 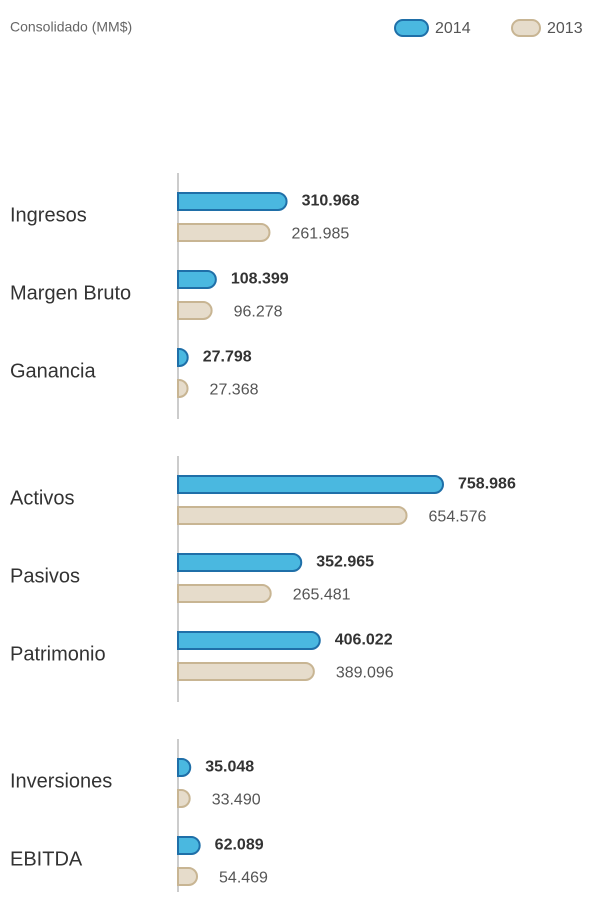 I want to click on value-label: 406.022, so click(x=364, y=640).